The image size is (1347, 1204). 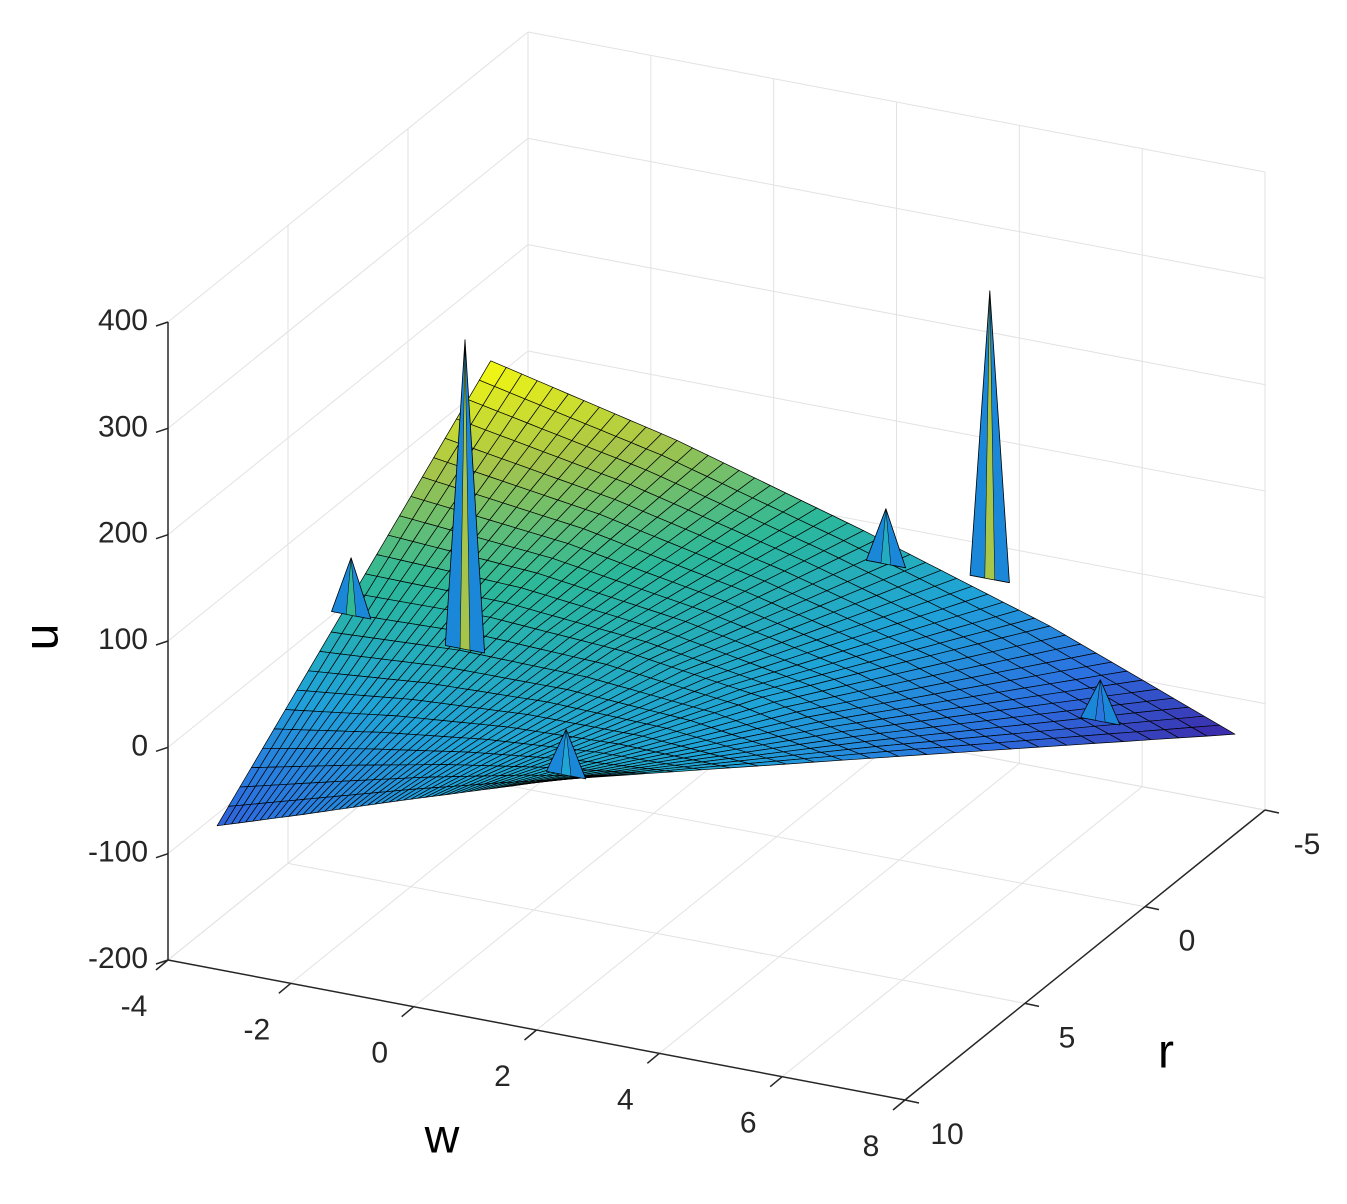 What do you see at coordinates (1166, 1052) in the screenshot?
I see `y-axis-title: r` at bounding box center [1166, 1052].